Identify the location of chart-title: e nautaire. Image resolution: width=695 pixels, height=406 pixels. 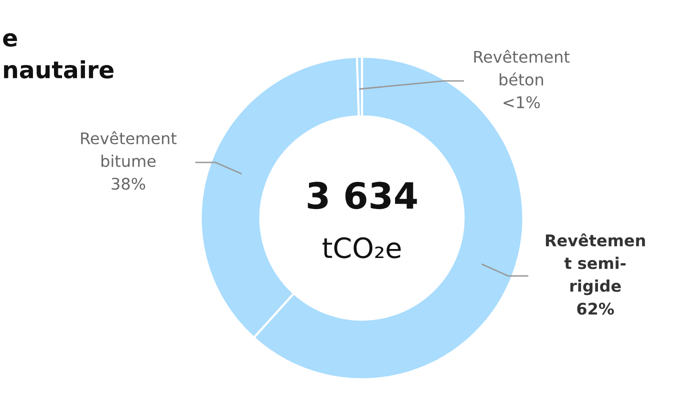
(58, 56).